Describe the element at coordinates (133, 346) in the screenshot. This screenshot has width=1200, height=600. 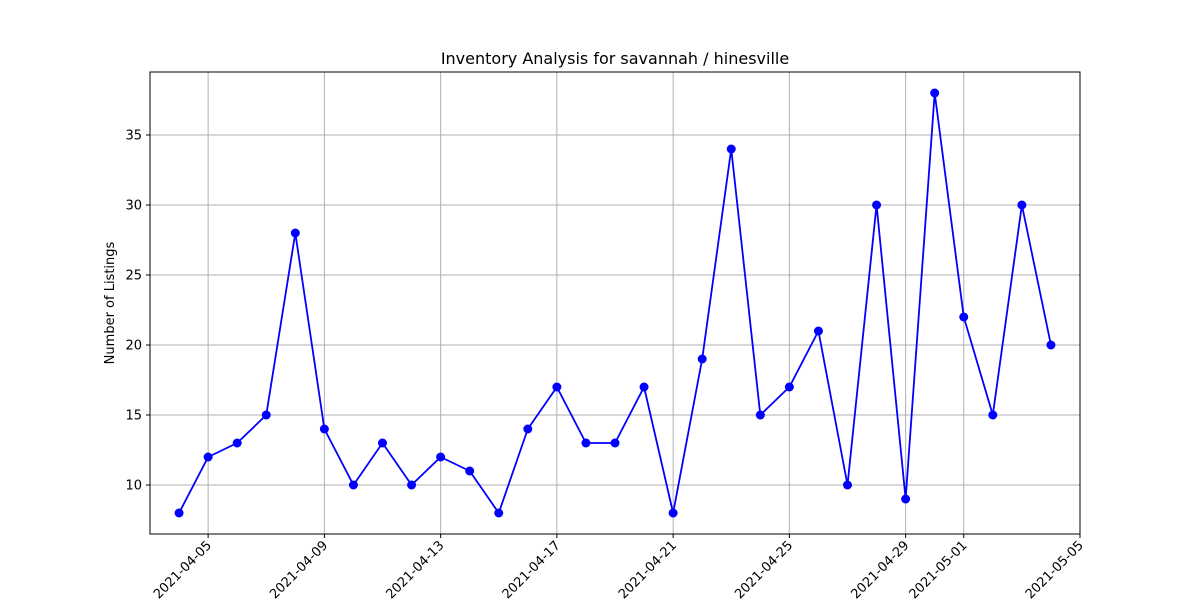
I see `y-tick-label: 20` at that location.